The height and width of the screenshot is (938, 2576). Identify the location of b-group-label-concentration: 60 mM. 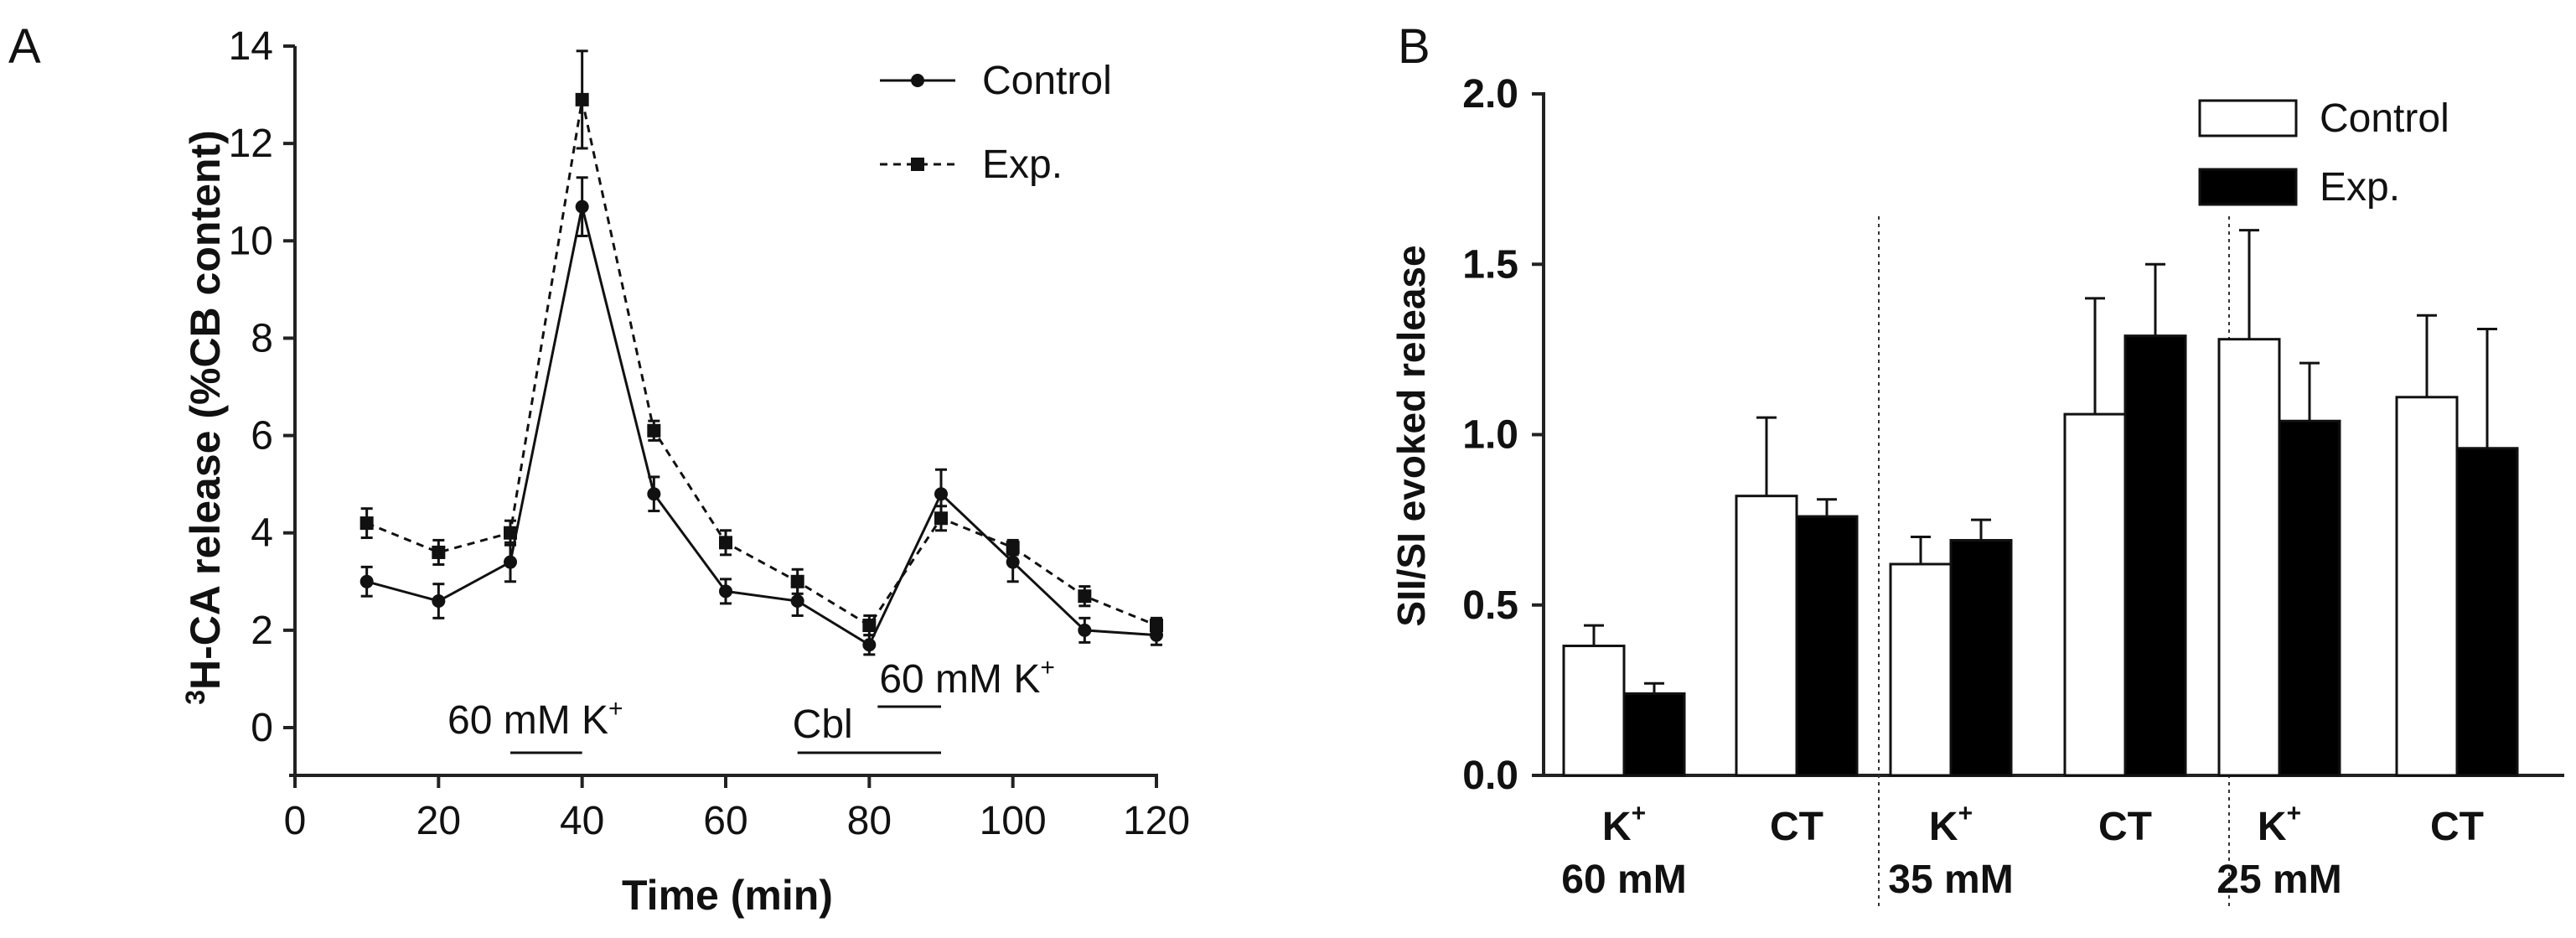
(1623, 880).